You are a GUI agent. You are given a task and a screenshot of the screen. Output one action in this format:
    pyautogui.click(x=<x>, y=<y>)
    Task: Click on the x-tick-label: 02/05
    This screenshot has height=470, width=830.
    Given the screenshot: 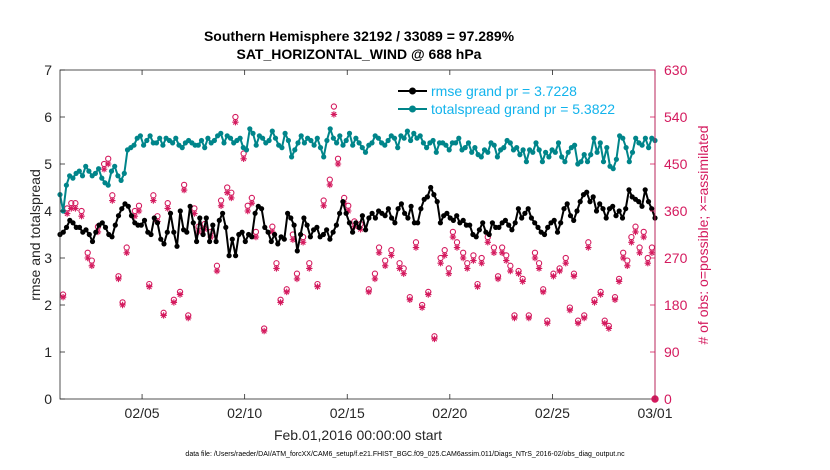 What is the action you would take?
    pyautogui.click(x=142, y=413)
    